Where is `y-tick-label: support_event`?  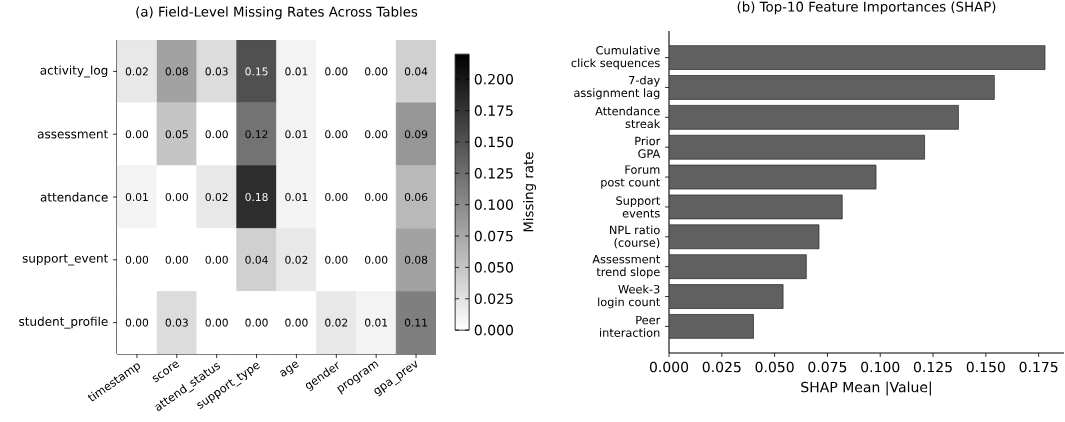
y-tick-label: support_event is located at coordinates (65, 260).